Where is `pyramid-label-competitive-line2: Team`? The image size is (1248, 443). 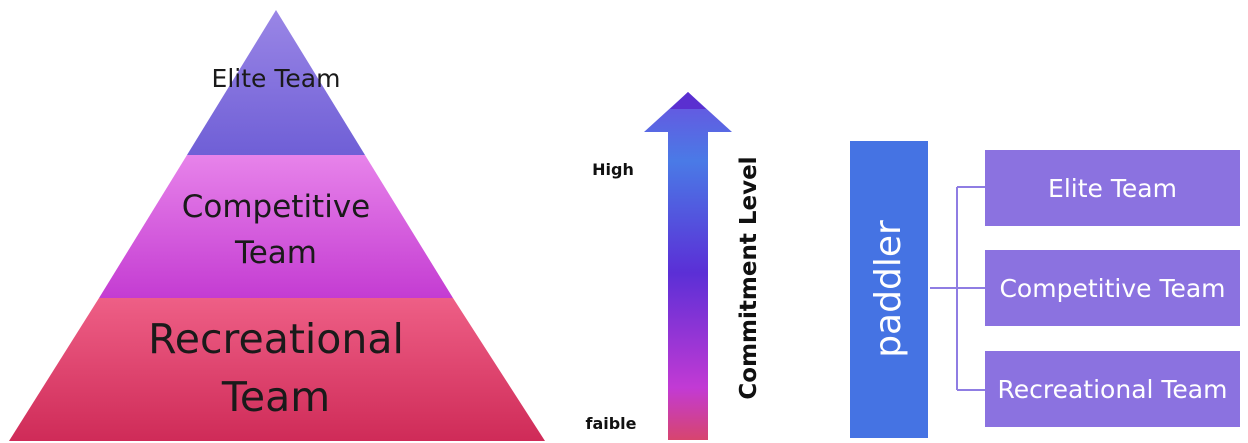 pyramid-label-competitive-line2: Team is located at coordinates (276, 253).